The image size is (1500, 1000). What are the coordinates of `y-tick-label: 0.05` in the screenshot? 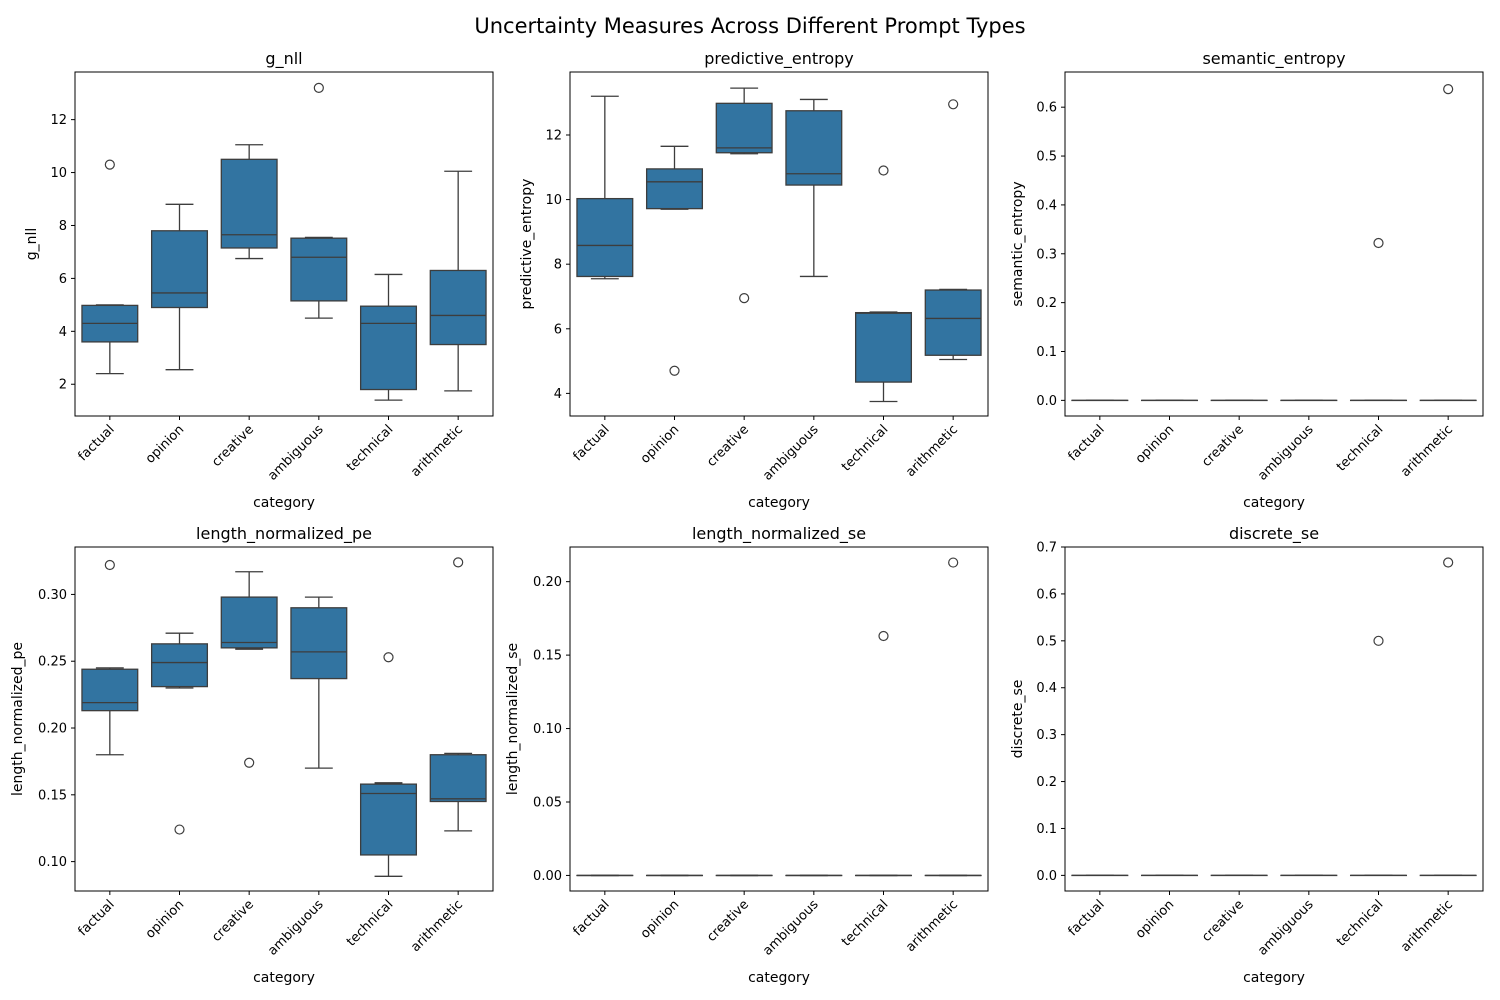 It's located at (547, 802).